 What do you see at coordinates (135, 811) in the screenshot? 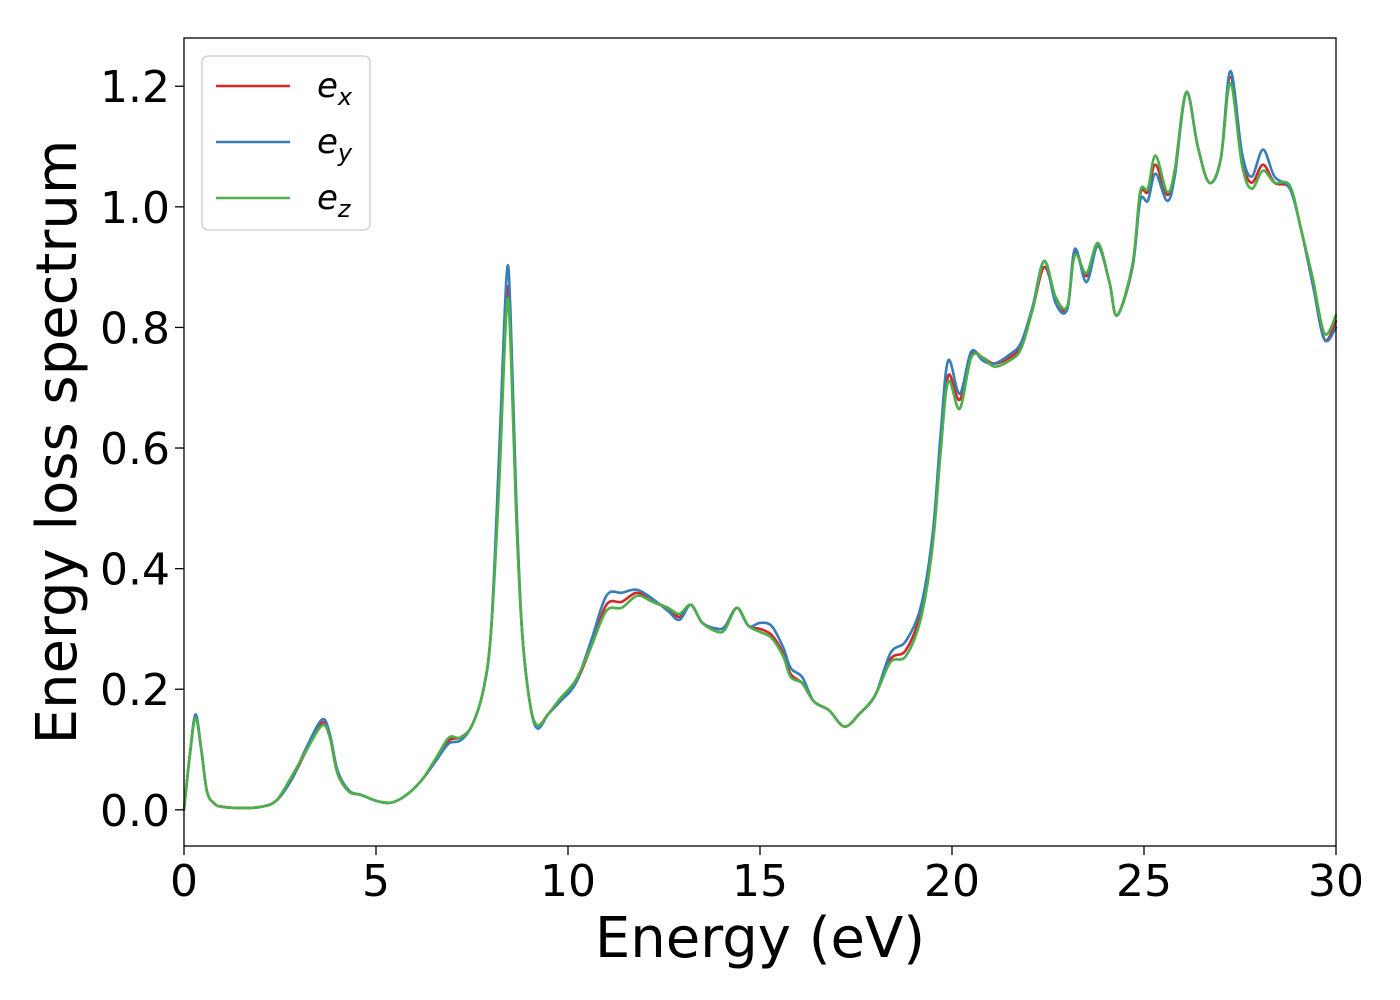
I see `y-tick-label: 0.0` at bounding box center [135, 811].